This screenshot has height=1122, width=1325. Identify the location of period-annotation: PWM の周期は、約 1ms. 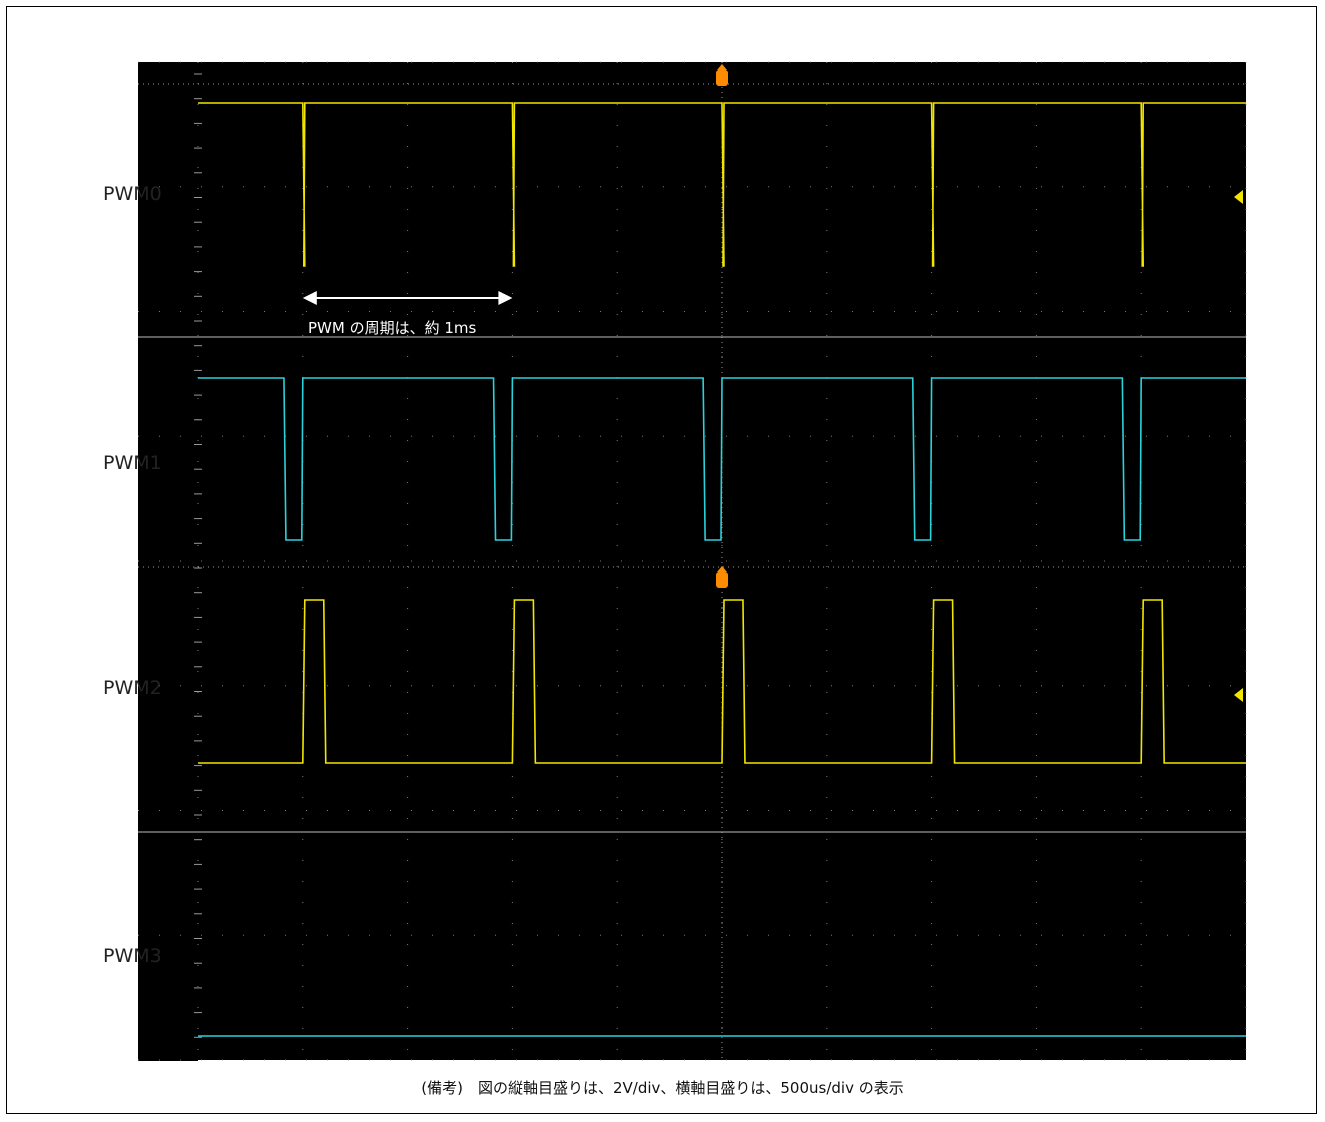
(407, 314).